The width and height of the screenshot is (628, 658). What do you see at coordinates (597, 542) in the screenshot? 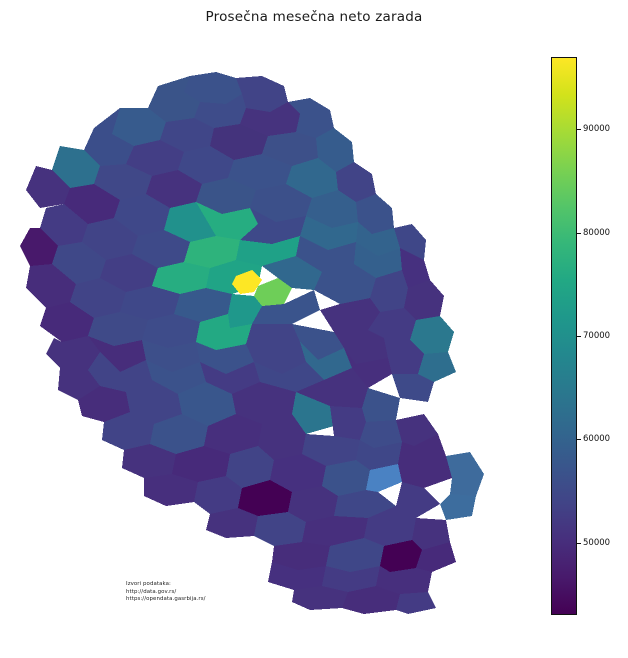
I see `colorbar-tick-label: 50000` at bounding box center [597, 542].